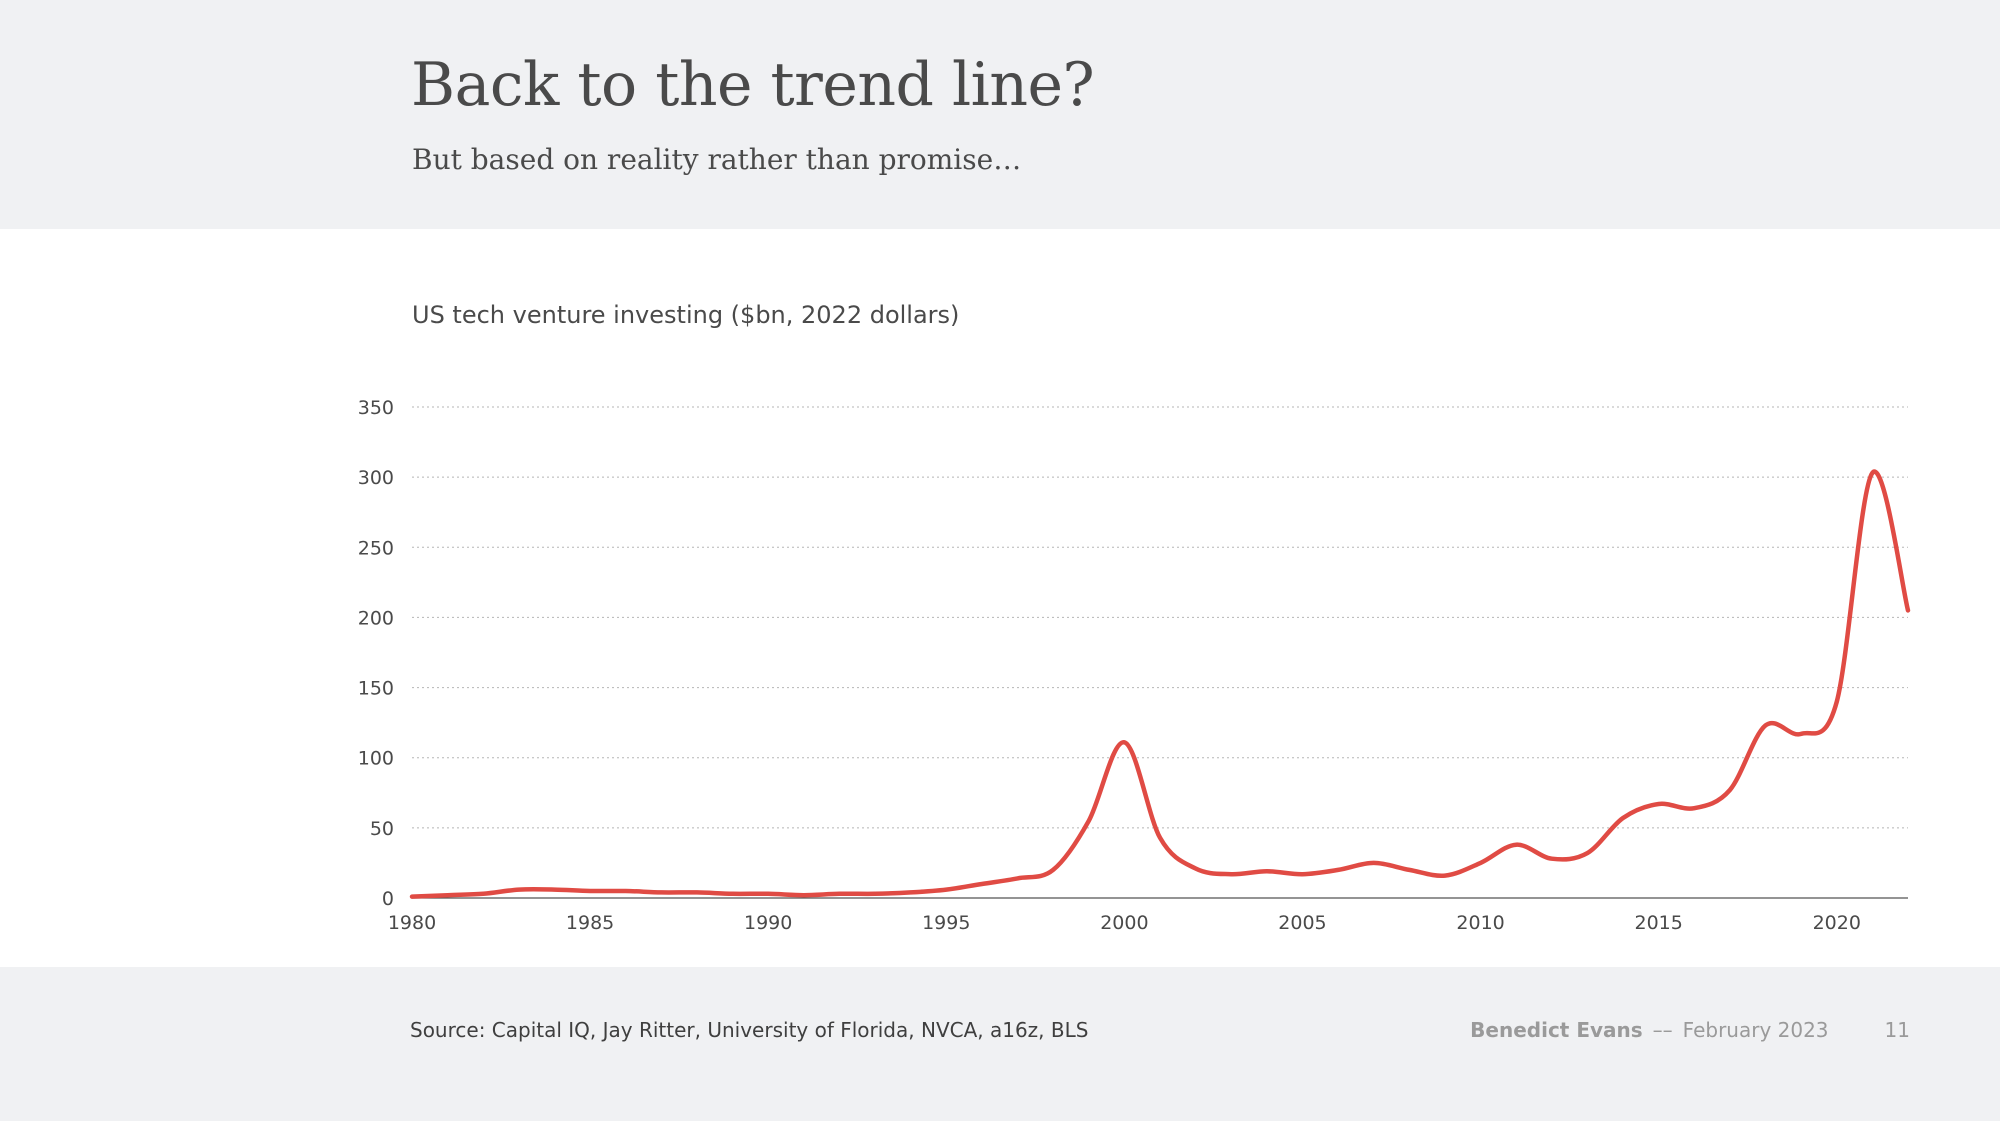 The image size is (2000, 1121). I want to click on y-tick-label-350: 350, so click(376, 408).